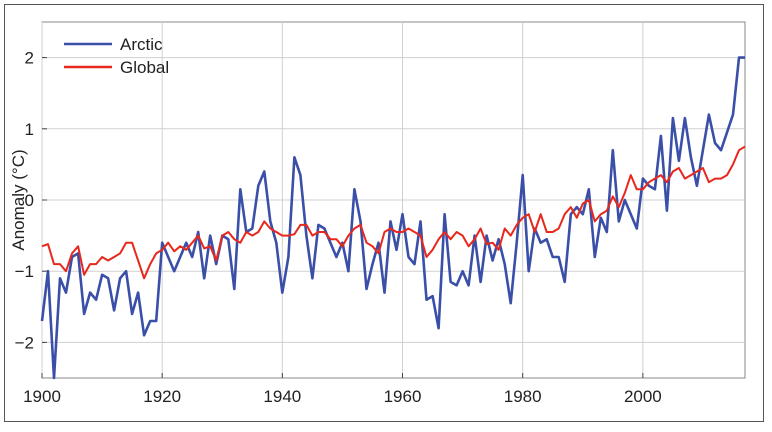 The width and height of the screenshot is (772, 432). What do you see at coordinates (162, 396) in the screenshot?
I see `x-tick-label: 1920` at bounding box center [162, 396].